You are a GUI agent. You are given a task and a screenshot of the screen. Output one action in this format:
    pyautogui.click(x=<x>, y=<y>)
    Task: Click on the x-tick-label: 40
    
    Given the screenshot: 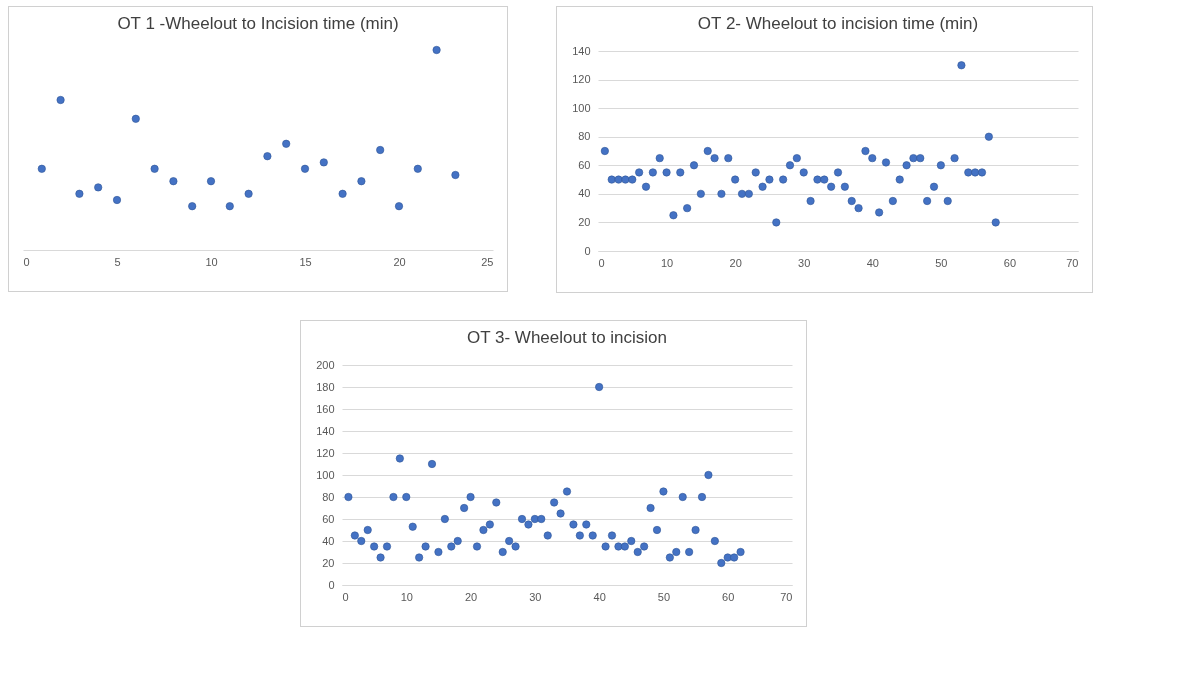 What is the action you would take?
    pyautogui.click(x=599, y=596)
    